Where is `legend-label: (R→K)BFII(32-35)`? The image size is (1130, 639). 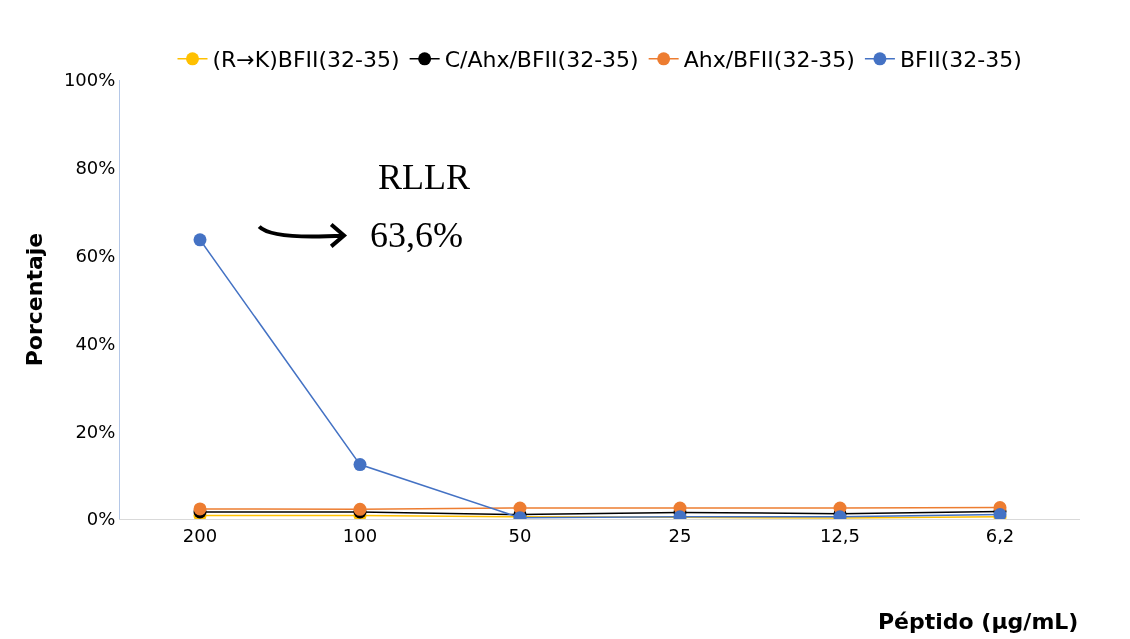
legend-label: (R→K)BFII(32-35) is located at coordinates (306, 60).